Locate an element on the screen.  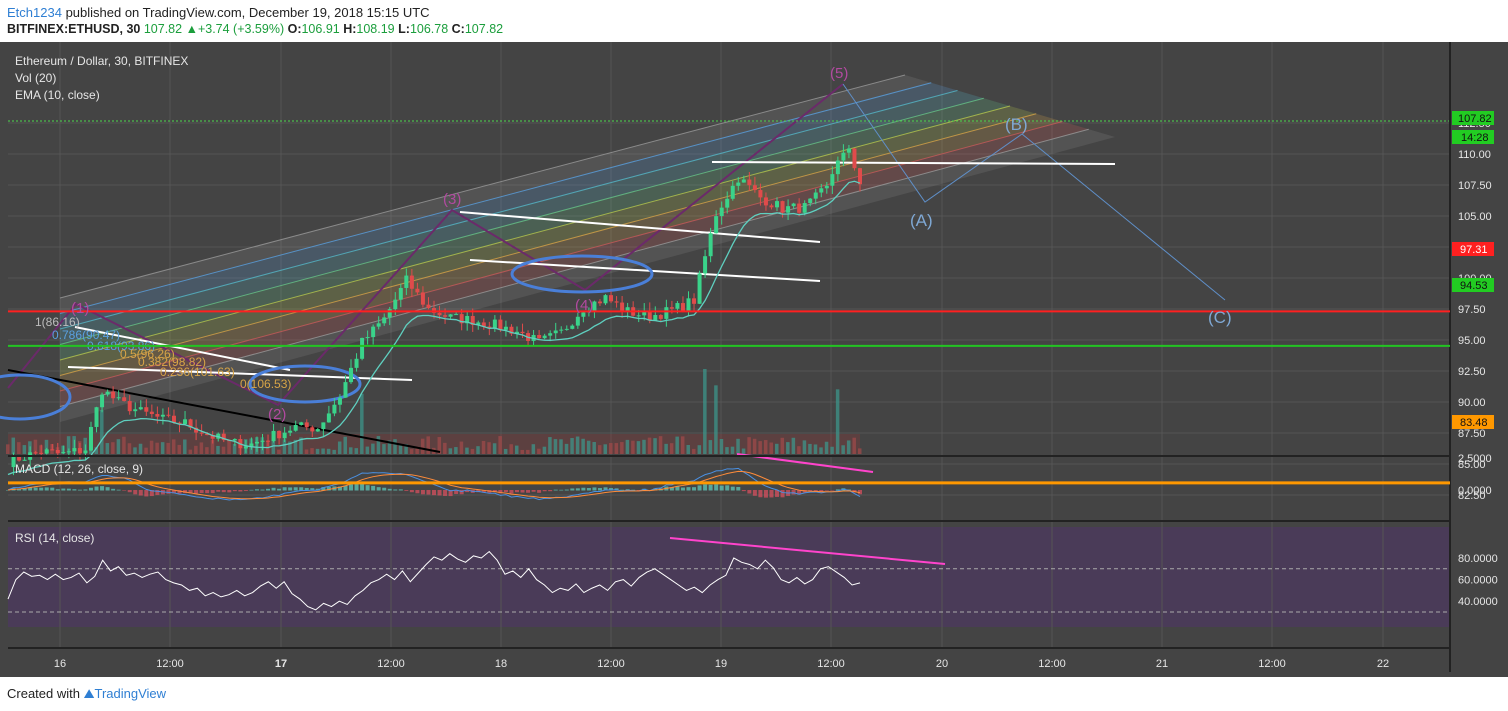
high-value: 108.19 is located at coordinates (375, 29).